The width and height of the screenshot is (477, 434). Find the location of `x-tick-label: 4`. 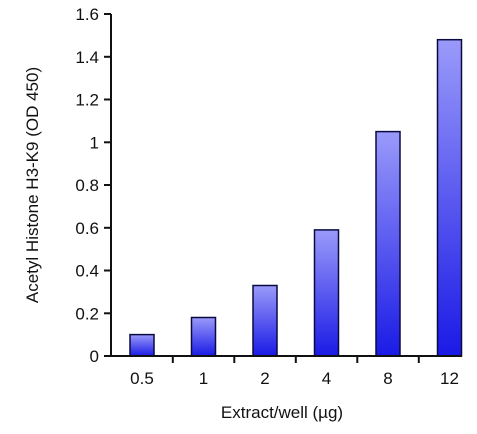

x-tick-label: 4 is located at coordinates (326, 378).